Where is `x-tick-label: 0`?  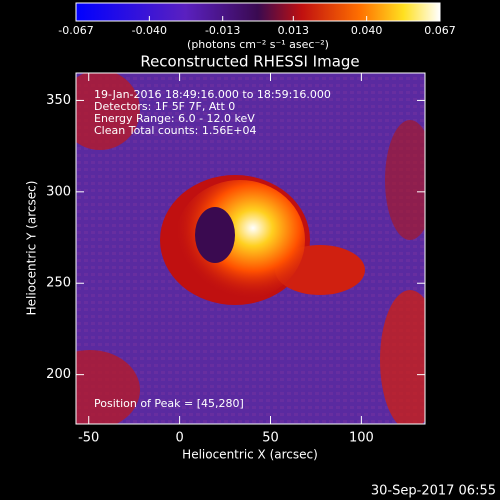 x-tick-label: 0 is located at coordinates (179, 438).